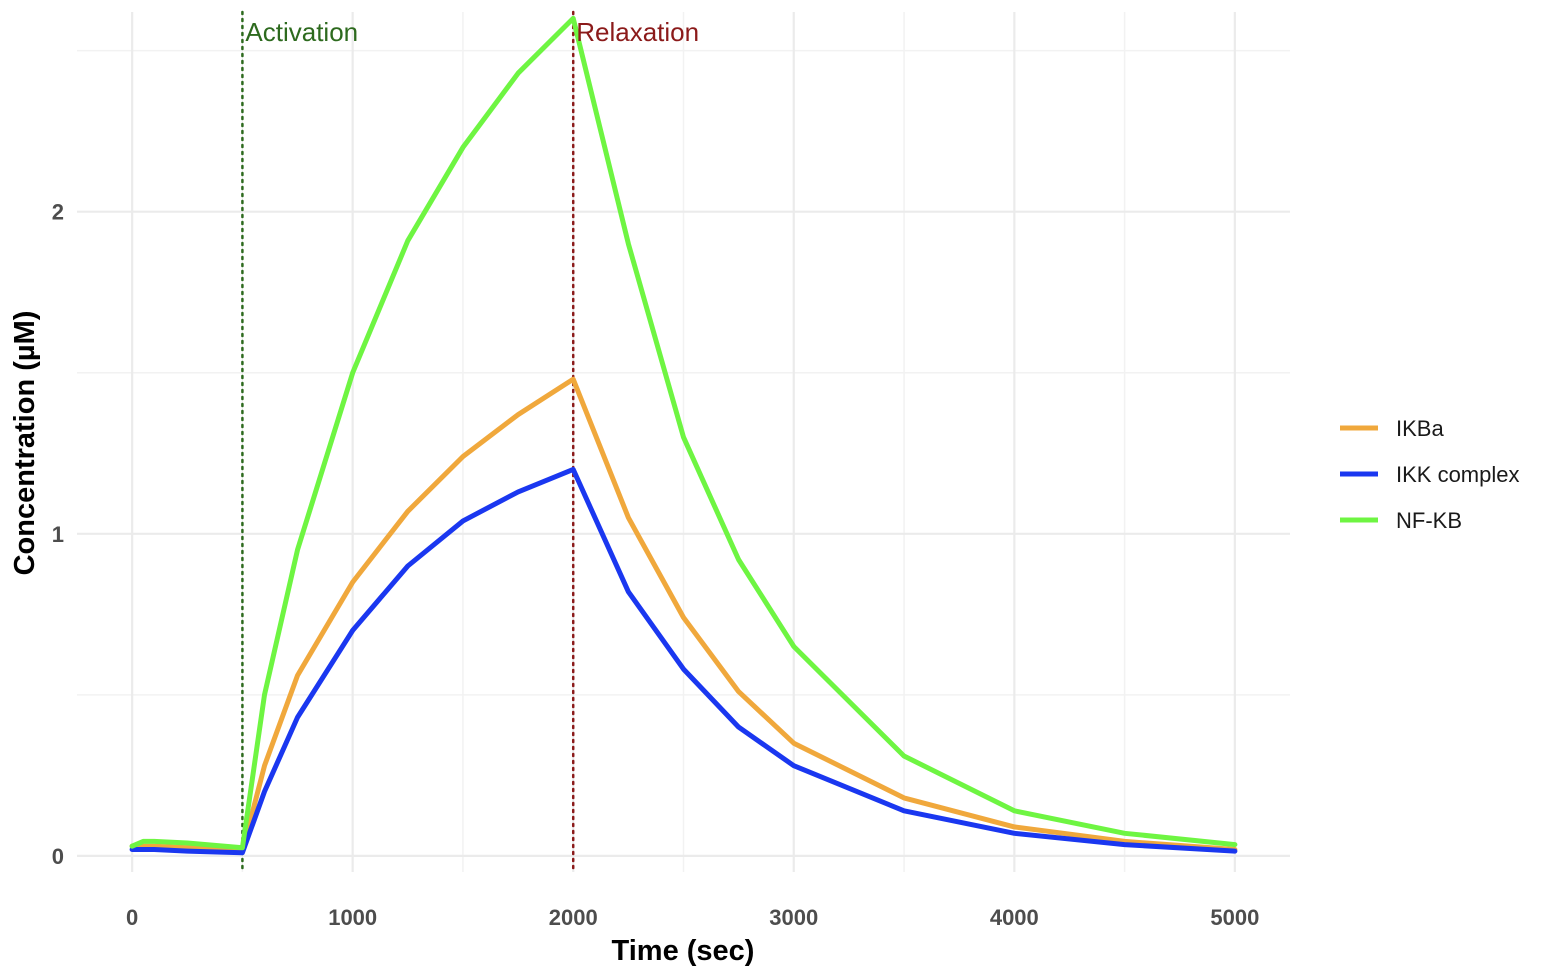 Image resolution: width=1556 pixels, height=978 pixels. What do you see at coordinates (1420, 428) in the screenshot?
I see `legend-label: IKBa` at bounding box center [1420, 428].